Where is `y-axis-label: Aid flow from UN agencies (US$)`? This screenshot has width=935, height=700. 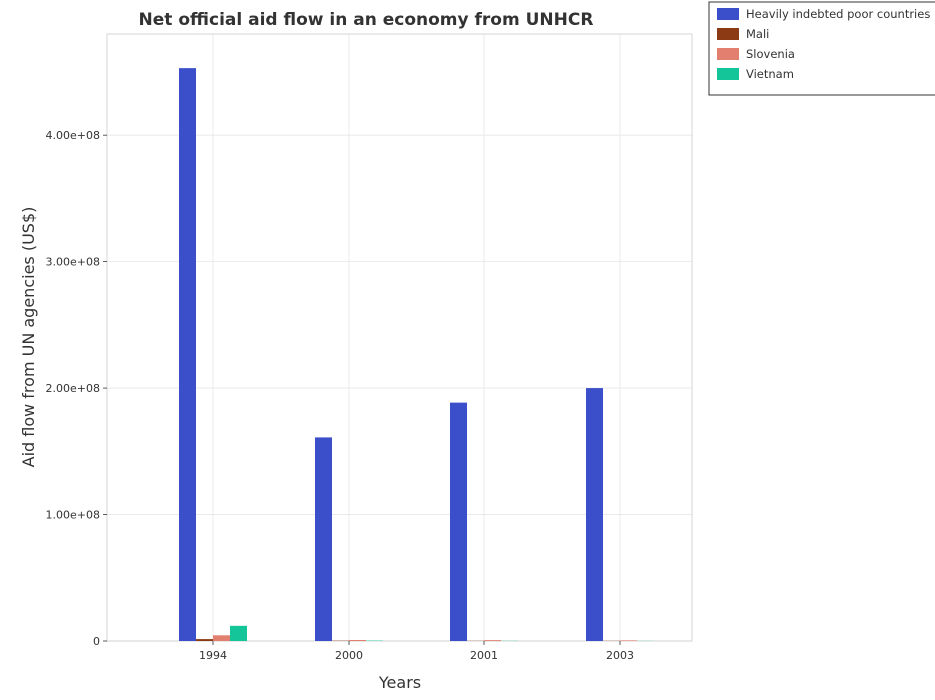
y-axis-label: Aid flow from UN agencies (US$) is located at coordinates (28, 337).